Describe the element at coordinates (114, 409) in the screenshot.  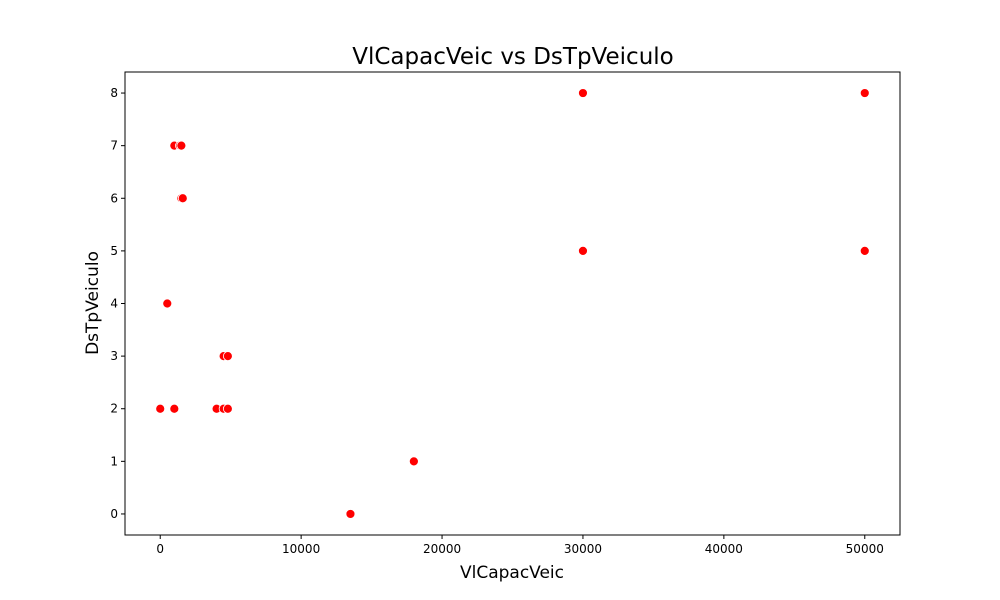
I see `y-tick-label: 2` at that location.